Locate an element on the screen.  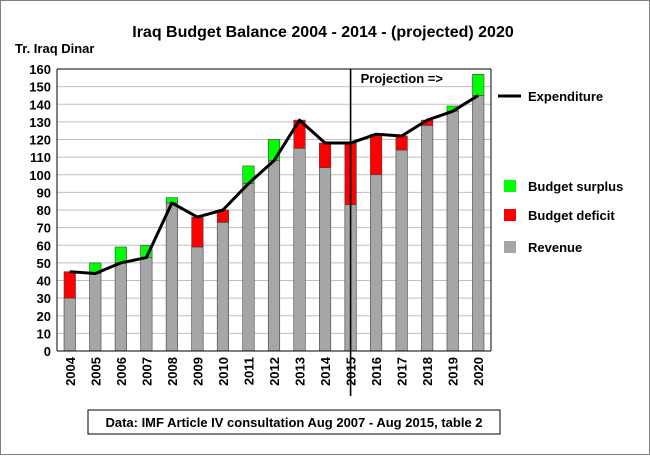
x-tick-label: 2004 is located at coordinates (70, 371).